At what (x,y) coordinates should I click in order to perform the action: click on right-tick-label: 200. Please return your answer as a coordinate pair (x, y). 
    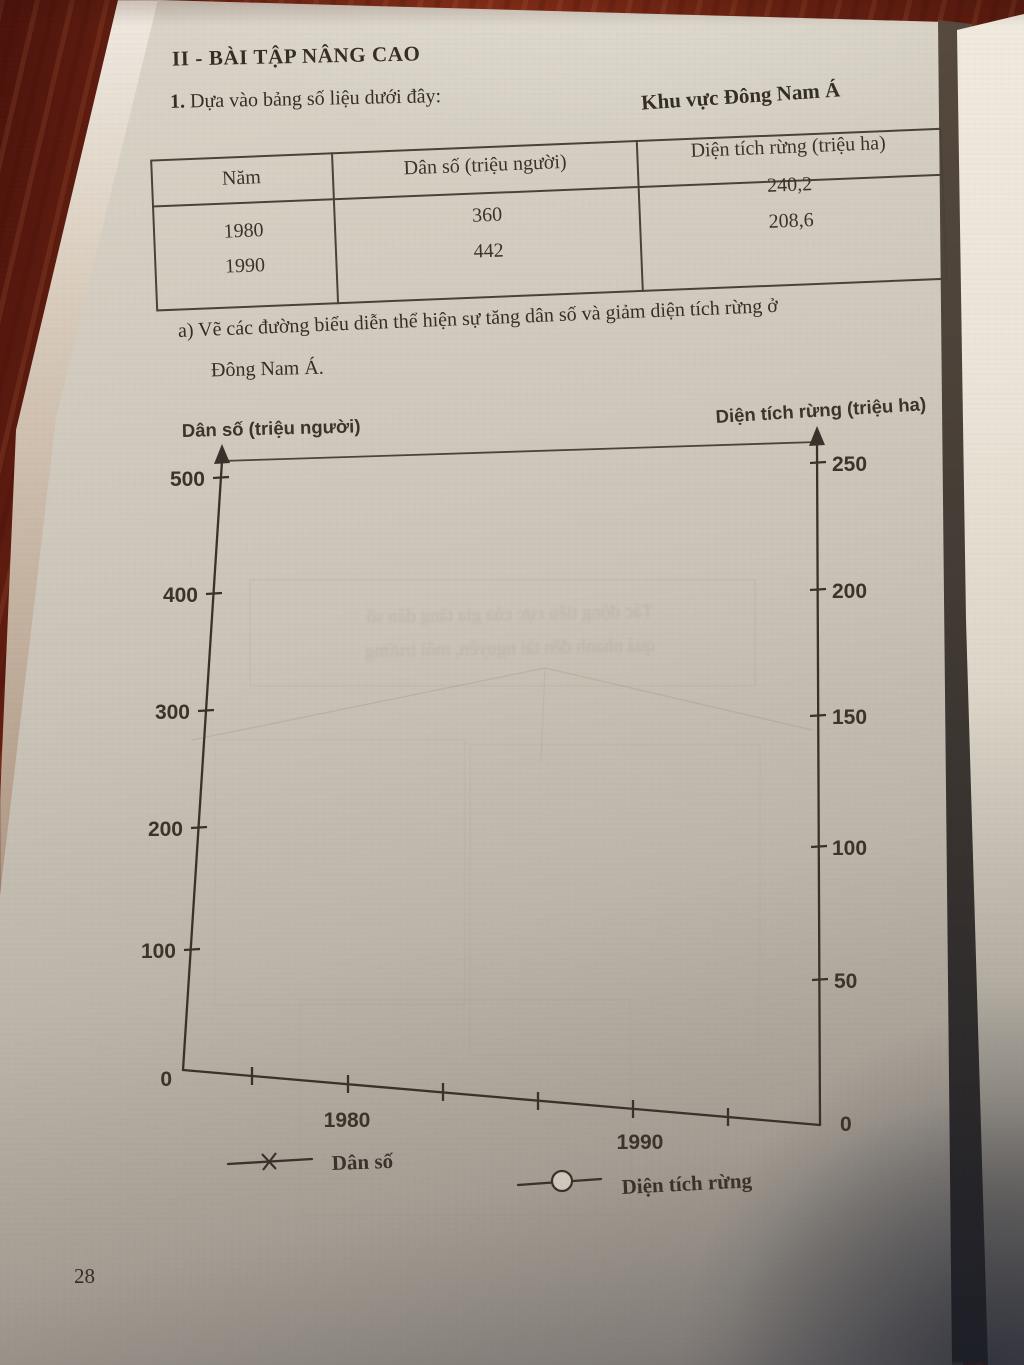
    Looking at the image, I should click on (849, 591).